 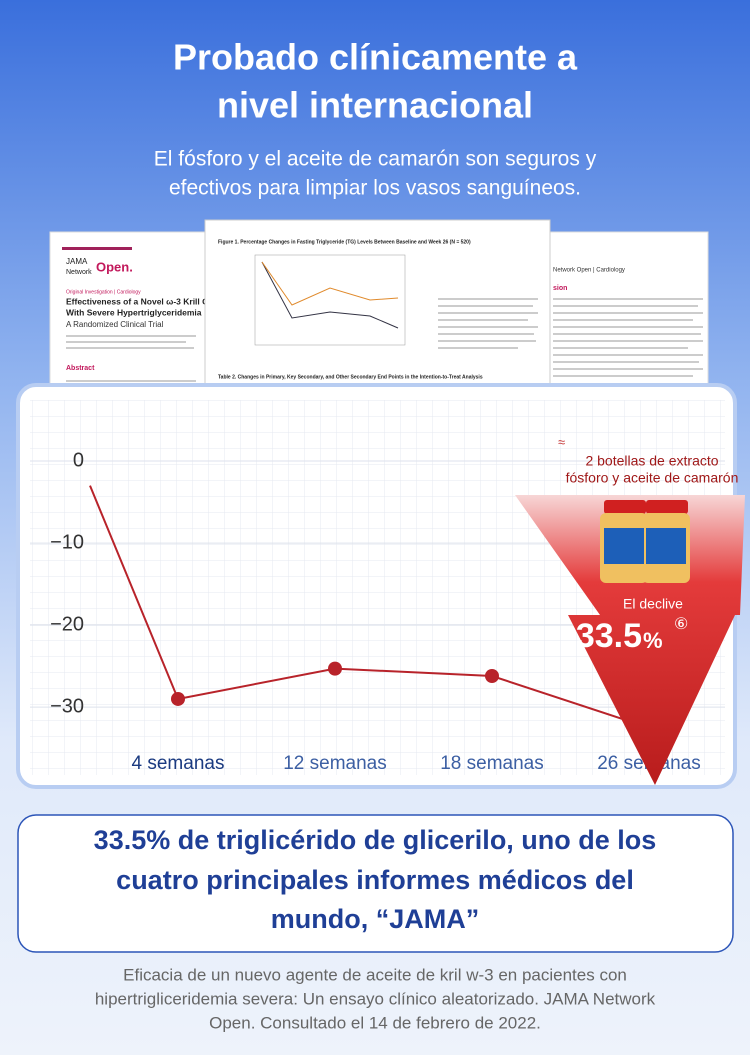 I want to click on section: Original Investigation | Cardiology, so click(x=103, y=292).